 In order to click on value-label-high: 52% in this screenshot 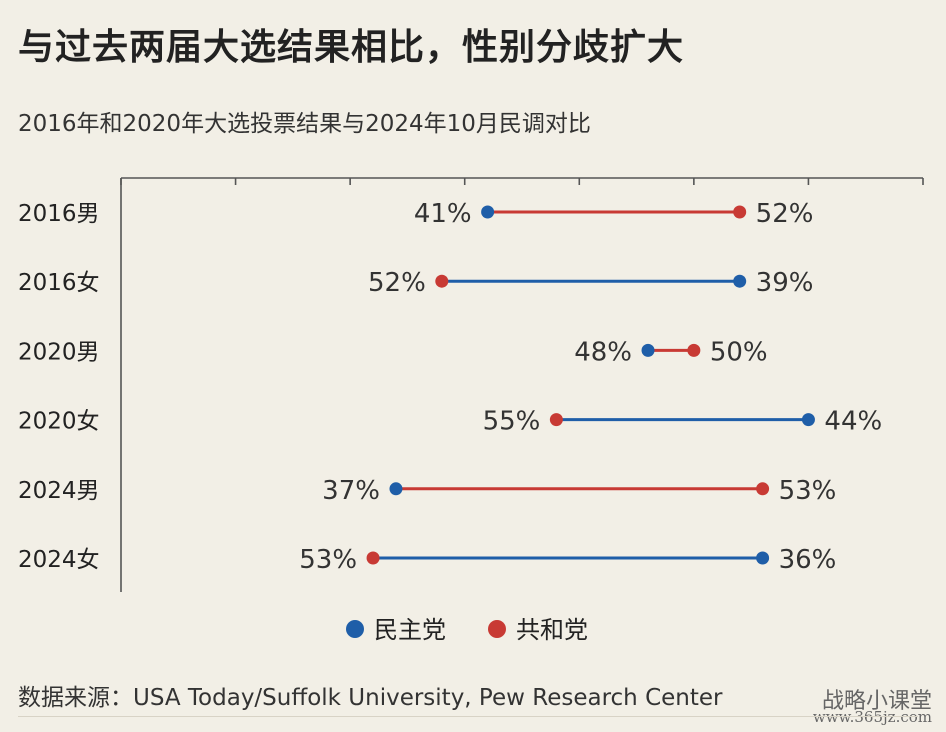, I will do `click(785, 214)`.